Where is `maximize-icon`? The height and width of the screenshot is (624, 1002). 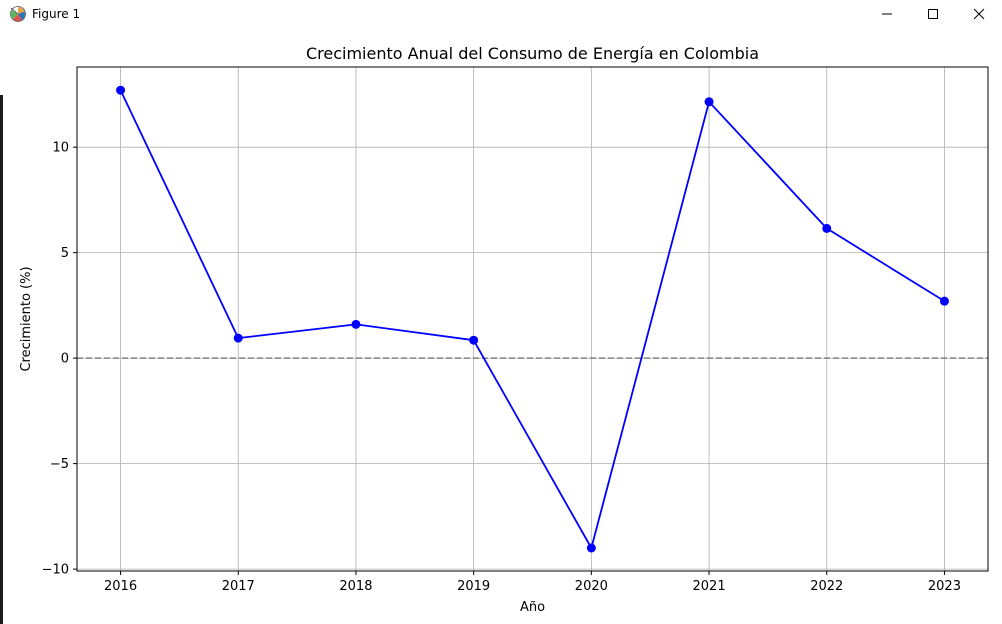
maximize-icon is located at coordinates (933, 14).